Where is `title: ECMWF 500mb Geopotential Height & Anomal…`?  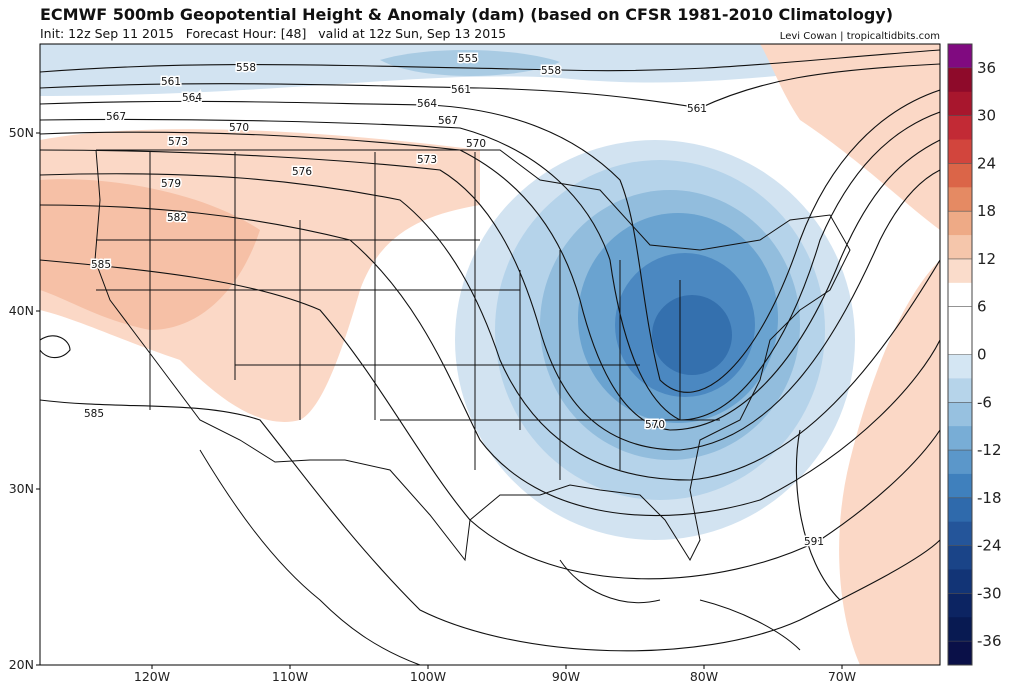 title: ECMWF 500mb Geopotential Height & Anomal… is located at coordinates (466, 14).